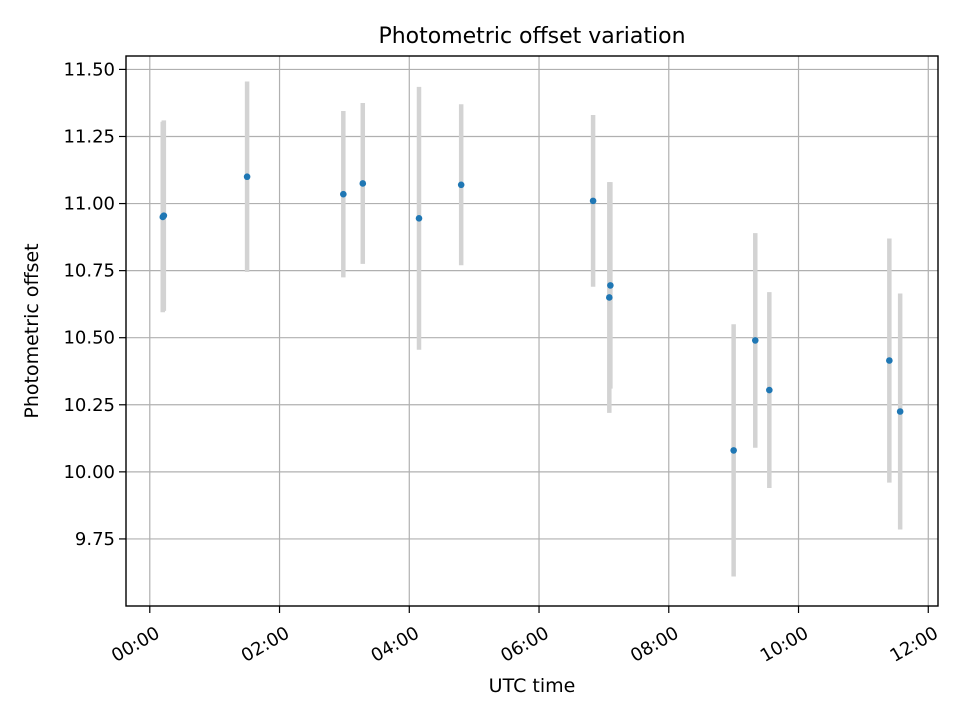  What do you see at coordinates (89, 405) in the screenshot?
I see `y-tick-label: 10.25` at bounding box center [89, 405].